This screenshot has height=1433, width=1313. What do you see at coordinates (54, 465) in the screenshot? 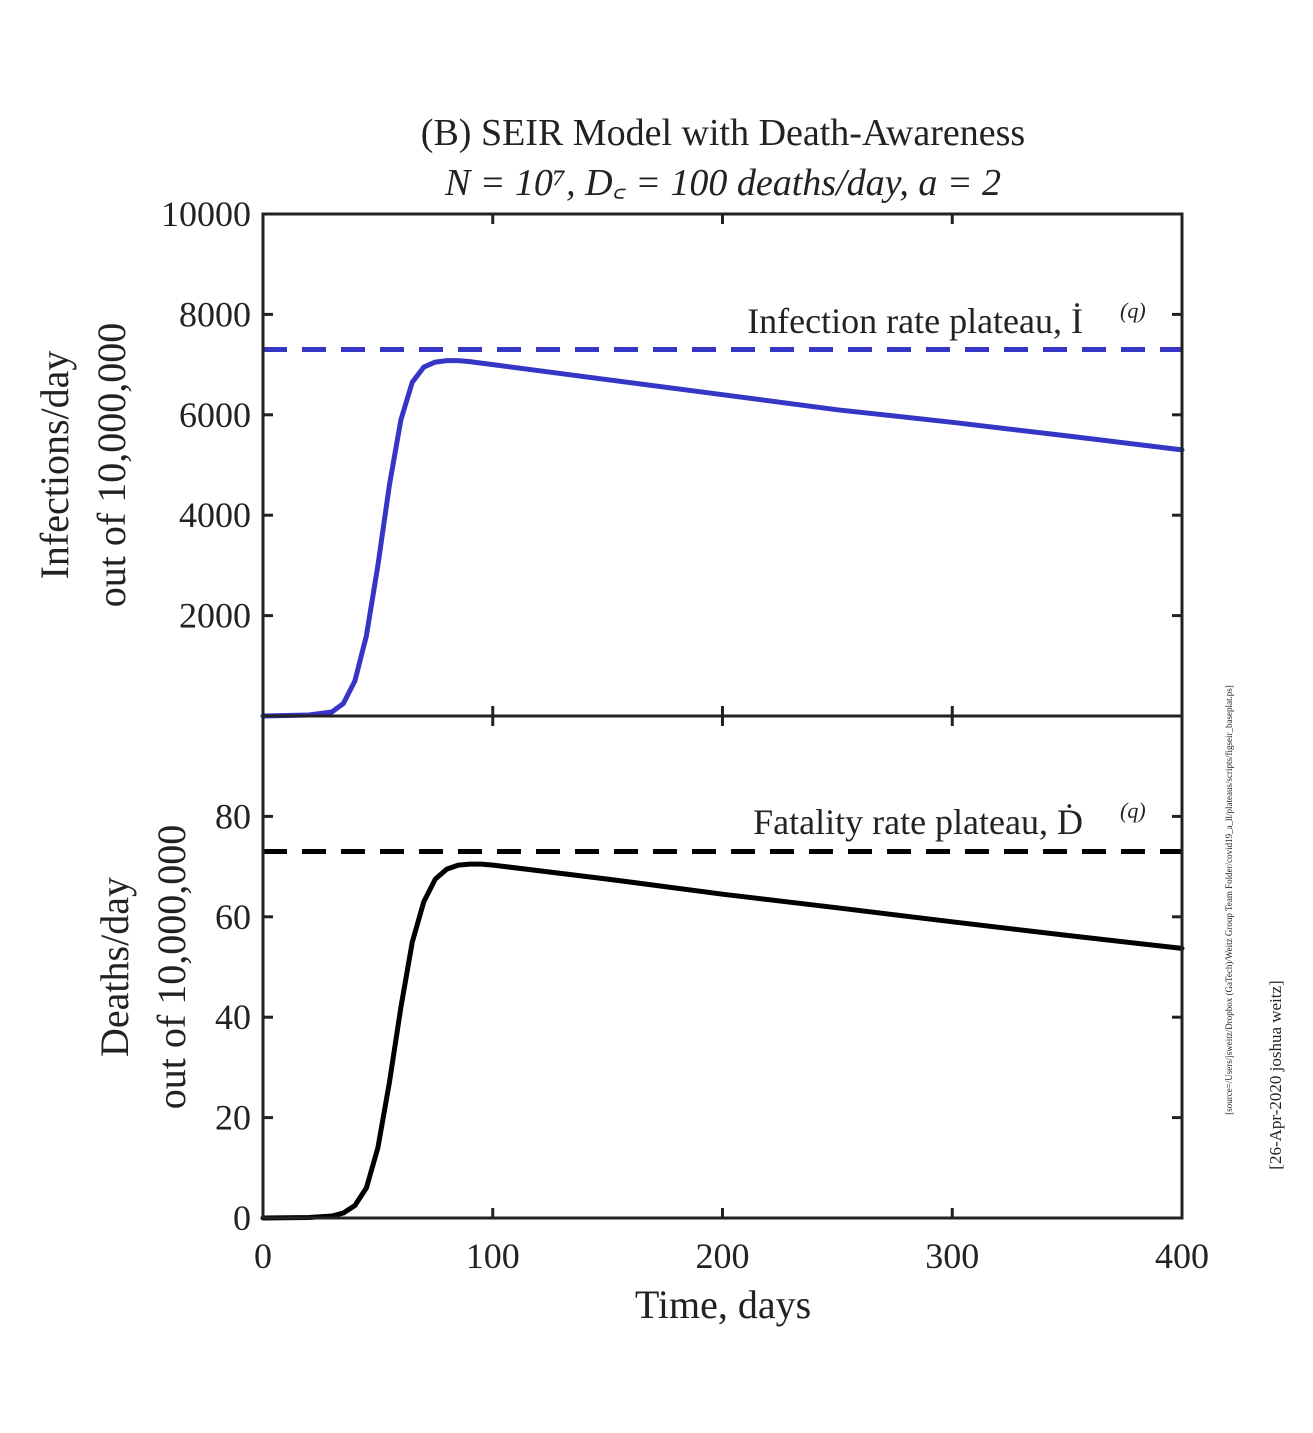
I see `infections-y-label-line1: Infections/day` at bounding box center [54, 465].